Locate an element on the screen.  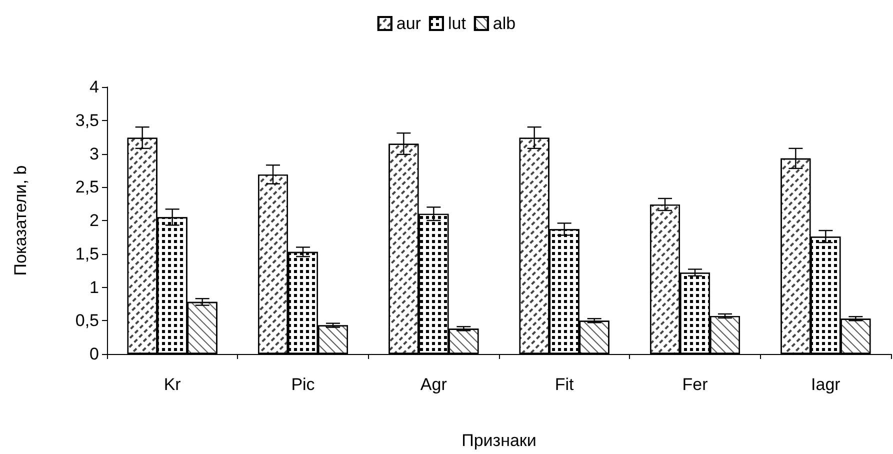
x-tick-label: Fer is located at coordinates (695, 384).